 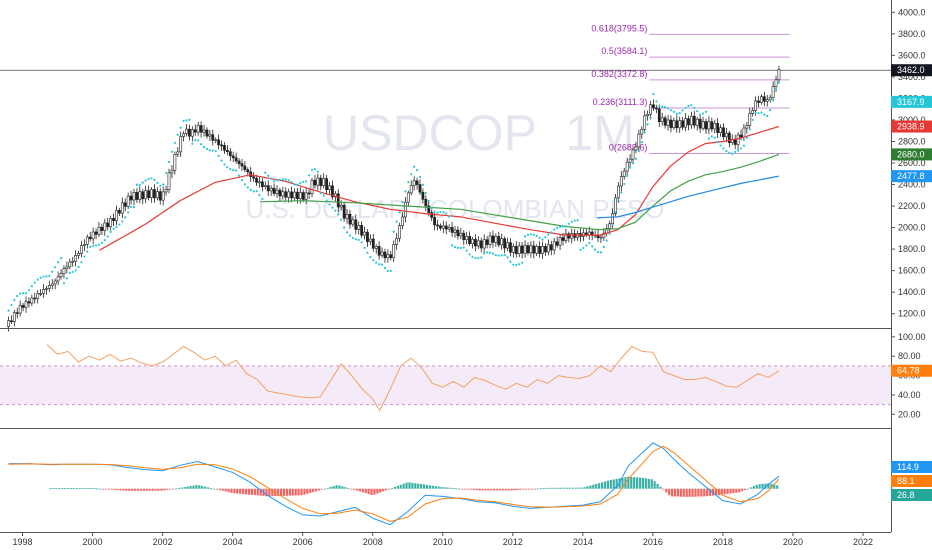 I want to click on moving-average-line, so click(x=688, y=197).